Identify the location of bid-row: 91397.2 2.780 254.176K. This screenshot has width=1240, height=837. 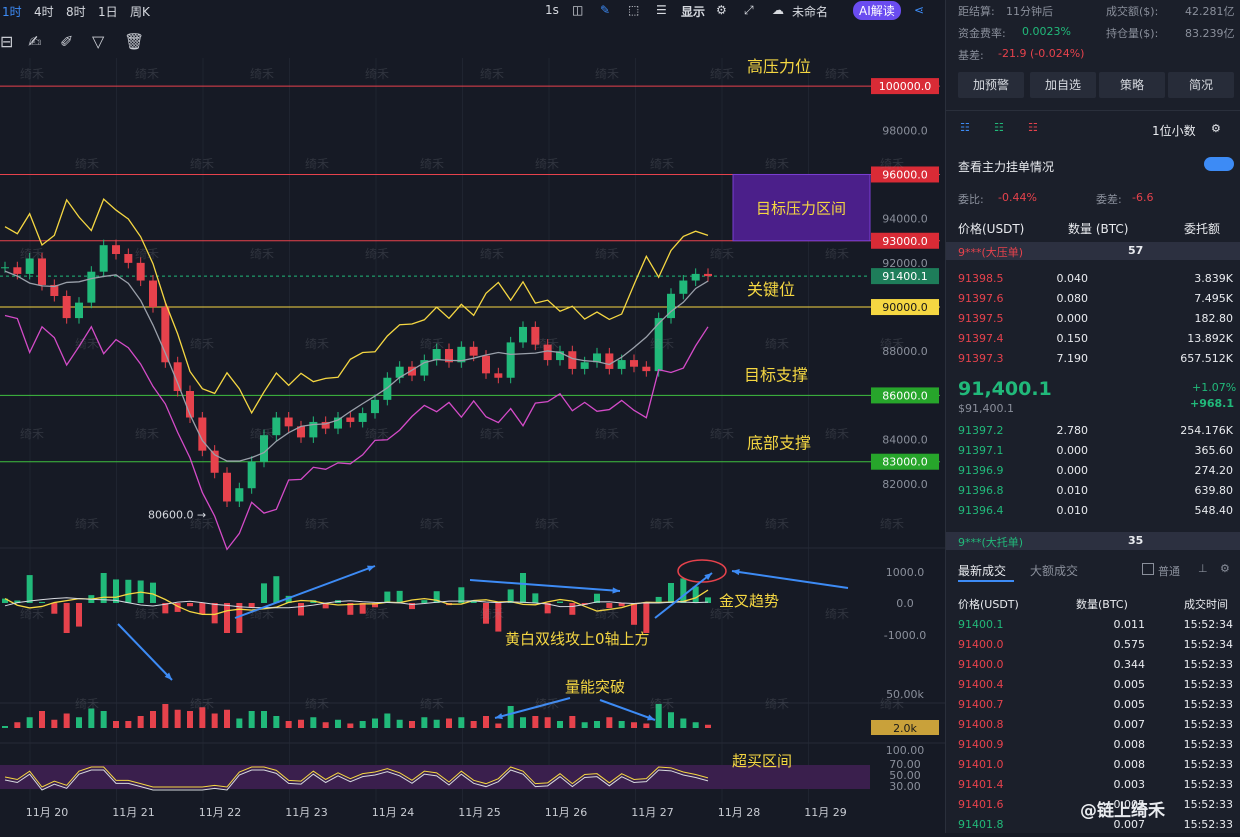
(1093, 432).